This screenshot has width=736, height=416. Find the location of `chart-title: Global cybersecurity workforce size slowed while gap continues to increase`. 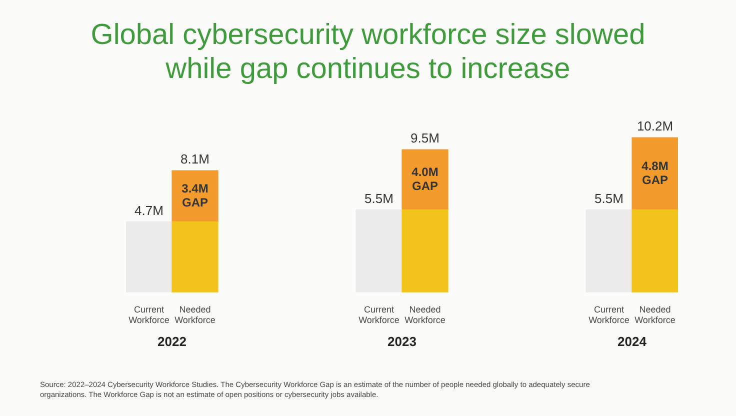

chart-title: Global cybersecurity workforce size slowed while gap continues to increase is located at coordinates (368, 52).